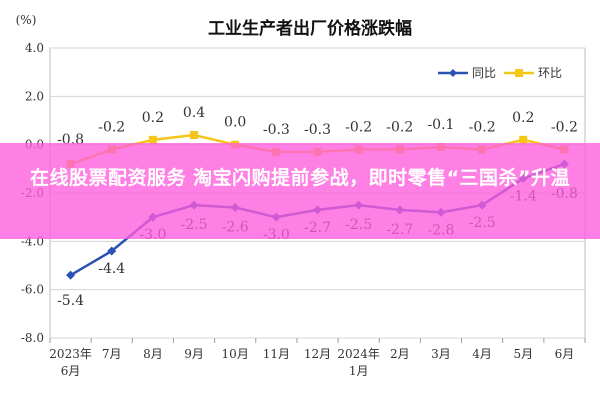 The width and height of the screenshot is (600, 400). I want to click on data-label-yoy: -5.4, so click(70, 301).